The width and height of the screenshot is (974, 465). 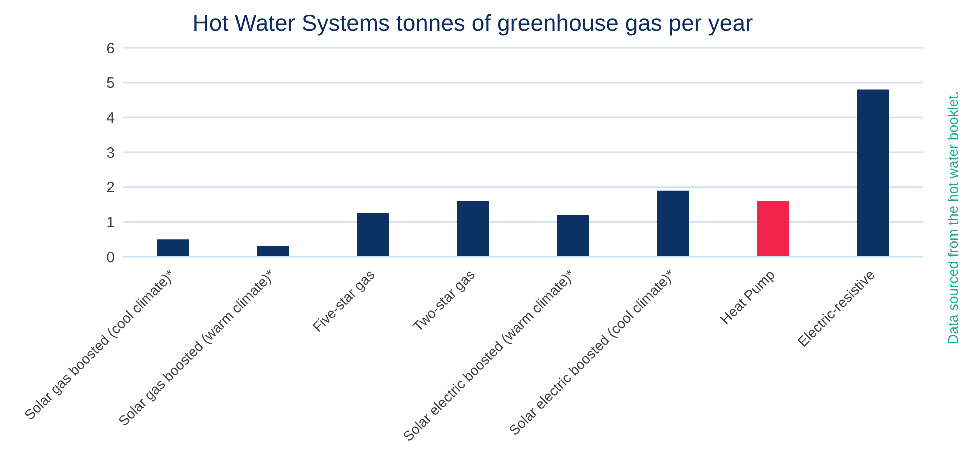 I want to click on text: Data sourced from the hot water booklet., so click(x=953, y=218).